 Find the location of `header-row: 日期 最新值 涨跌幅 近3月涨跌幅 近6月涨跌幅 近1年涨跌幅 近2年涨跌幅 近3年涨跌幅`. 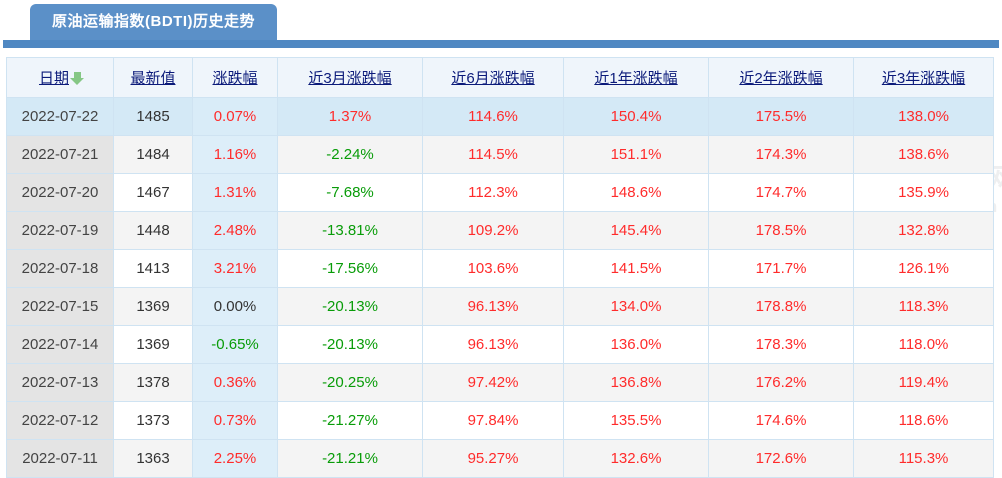

header-row: 日期 最新值 涨跌幅 近3月涨跌幅 近6月涨跌幅 近1年涨跌幅 近2年涨跌幅 近3年涨跌幅 is located at coordinates (500, 77).